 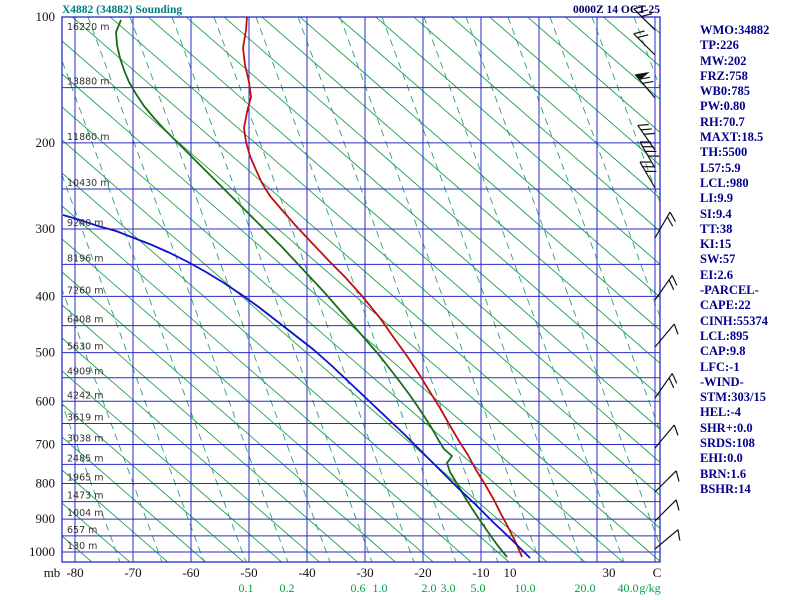 What do you see at coordinates (46, 518) in the screenshot?
I see `pressure-tick-label: 900` at bounding box center [46, 518].